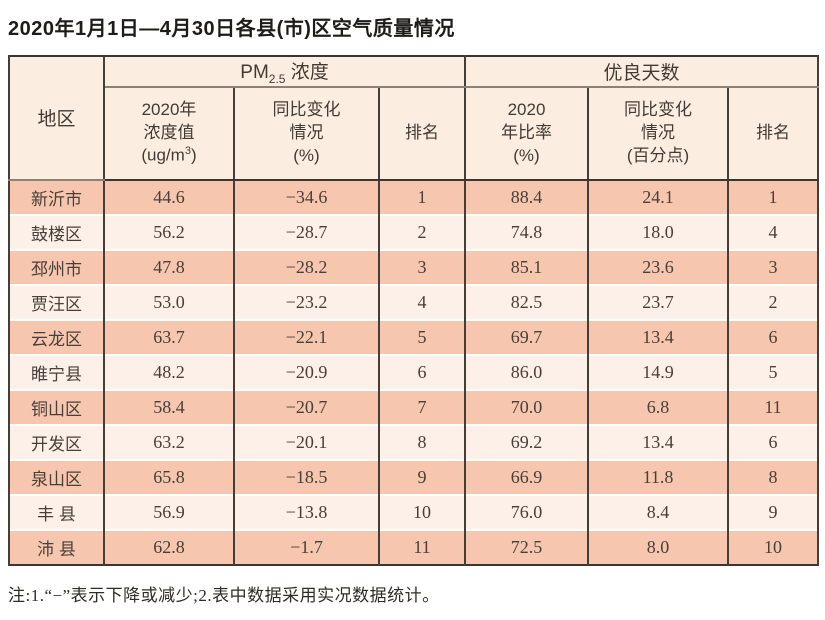 The image size is (825, 620). I want to click on cell-good-rate: 66.9, so click(526, 476).